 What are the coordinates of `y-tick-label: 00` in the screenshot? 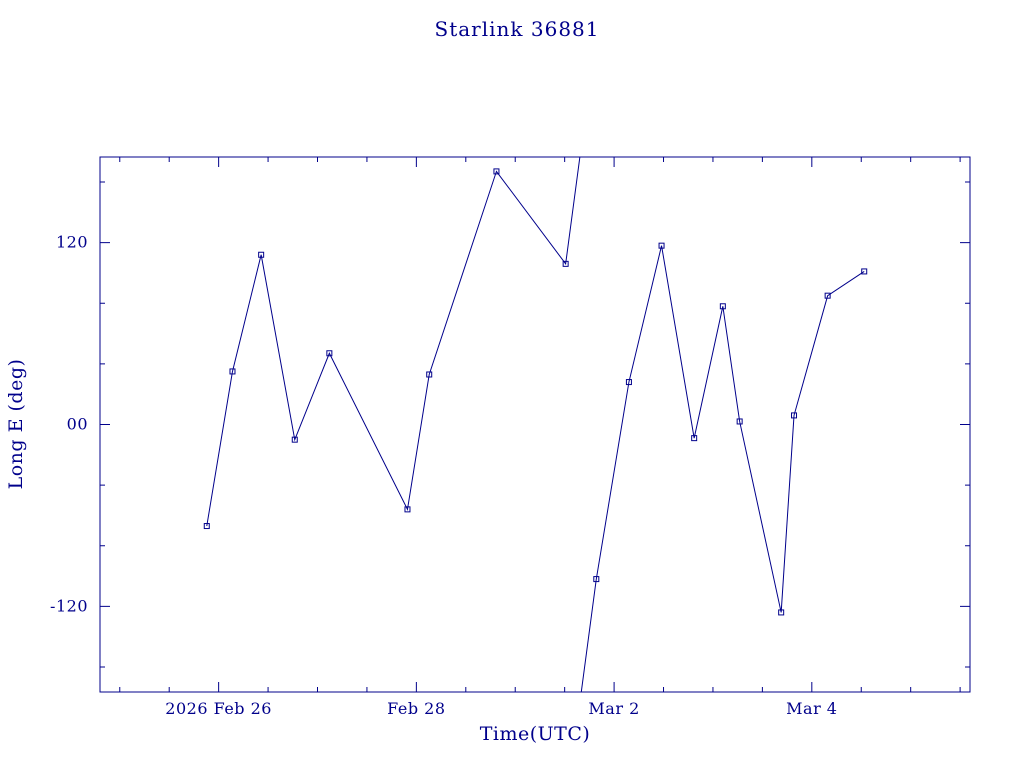 It's located at (77, 424).